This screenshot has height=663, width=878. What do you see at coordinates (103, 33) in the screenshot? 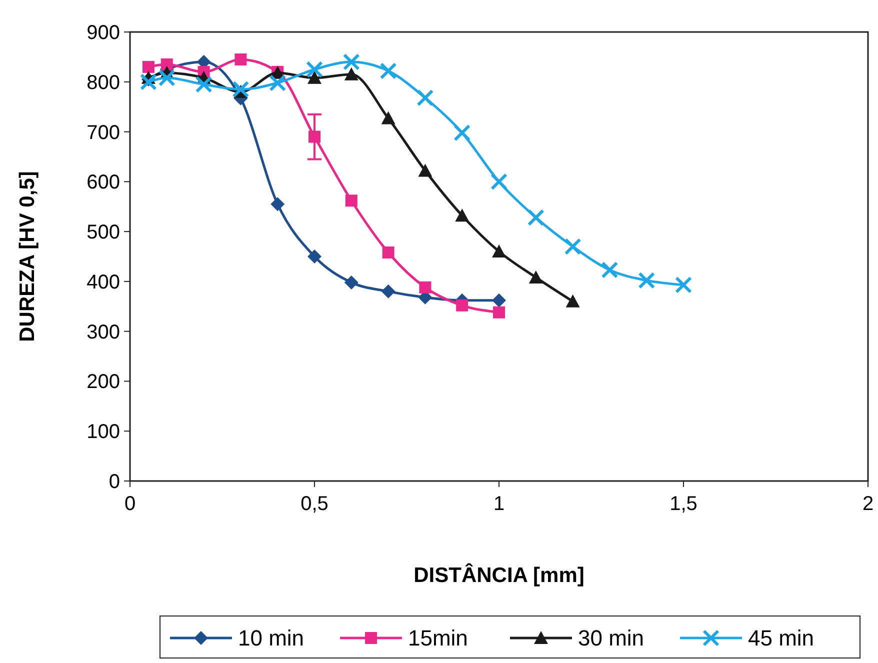
I see `y-tick-label: 900` at bounding box center [103, 33].